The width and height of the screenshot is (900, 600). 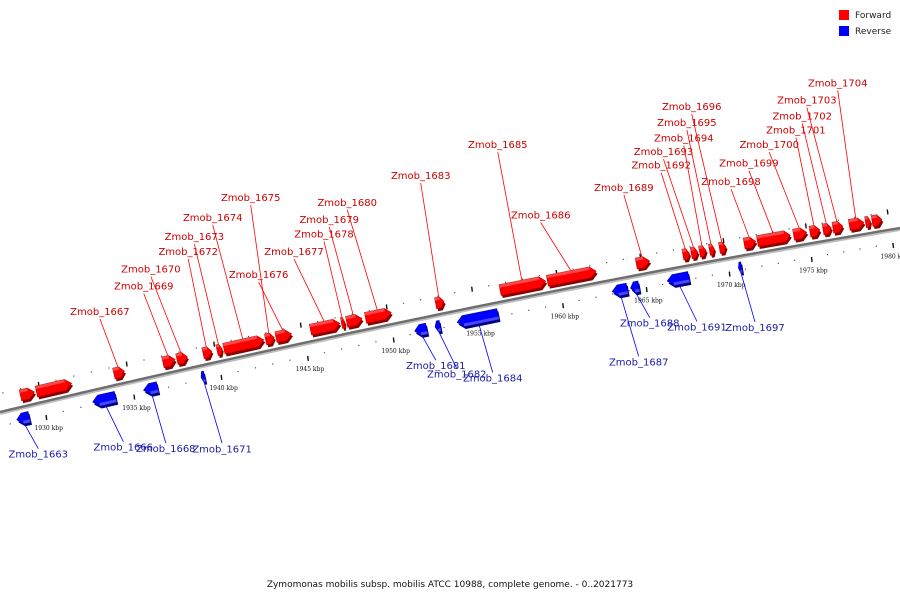 What do you see at coordinates (769, 145) in the screenshot?
I see `gene-label: Zmob_1700` at bounding box center [769, 145].